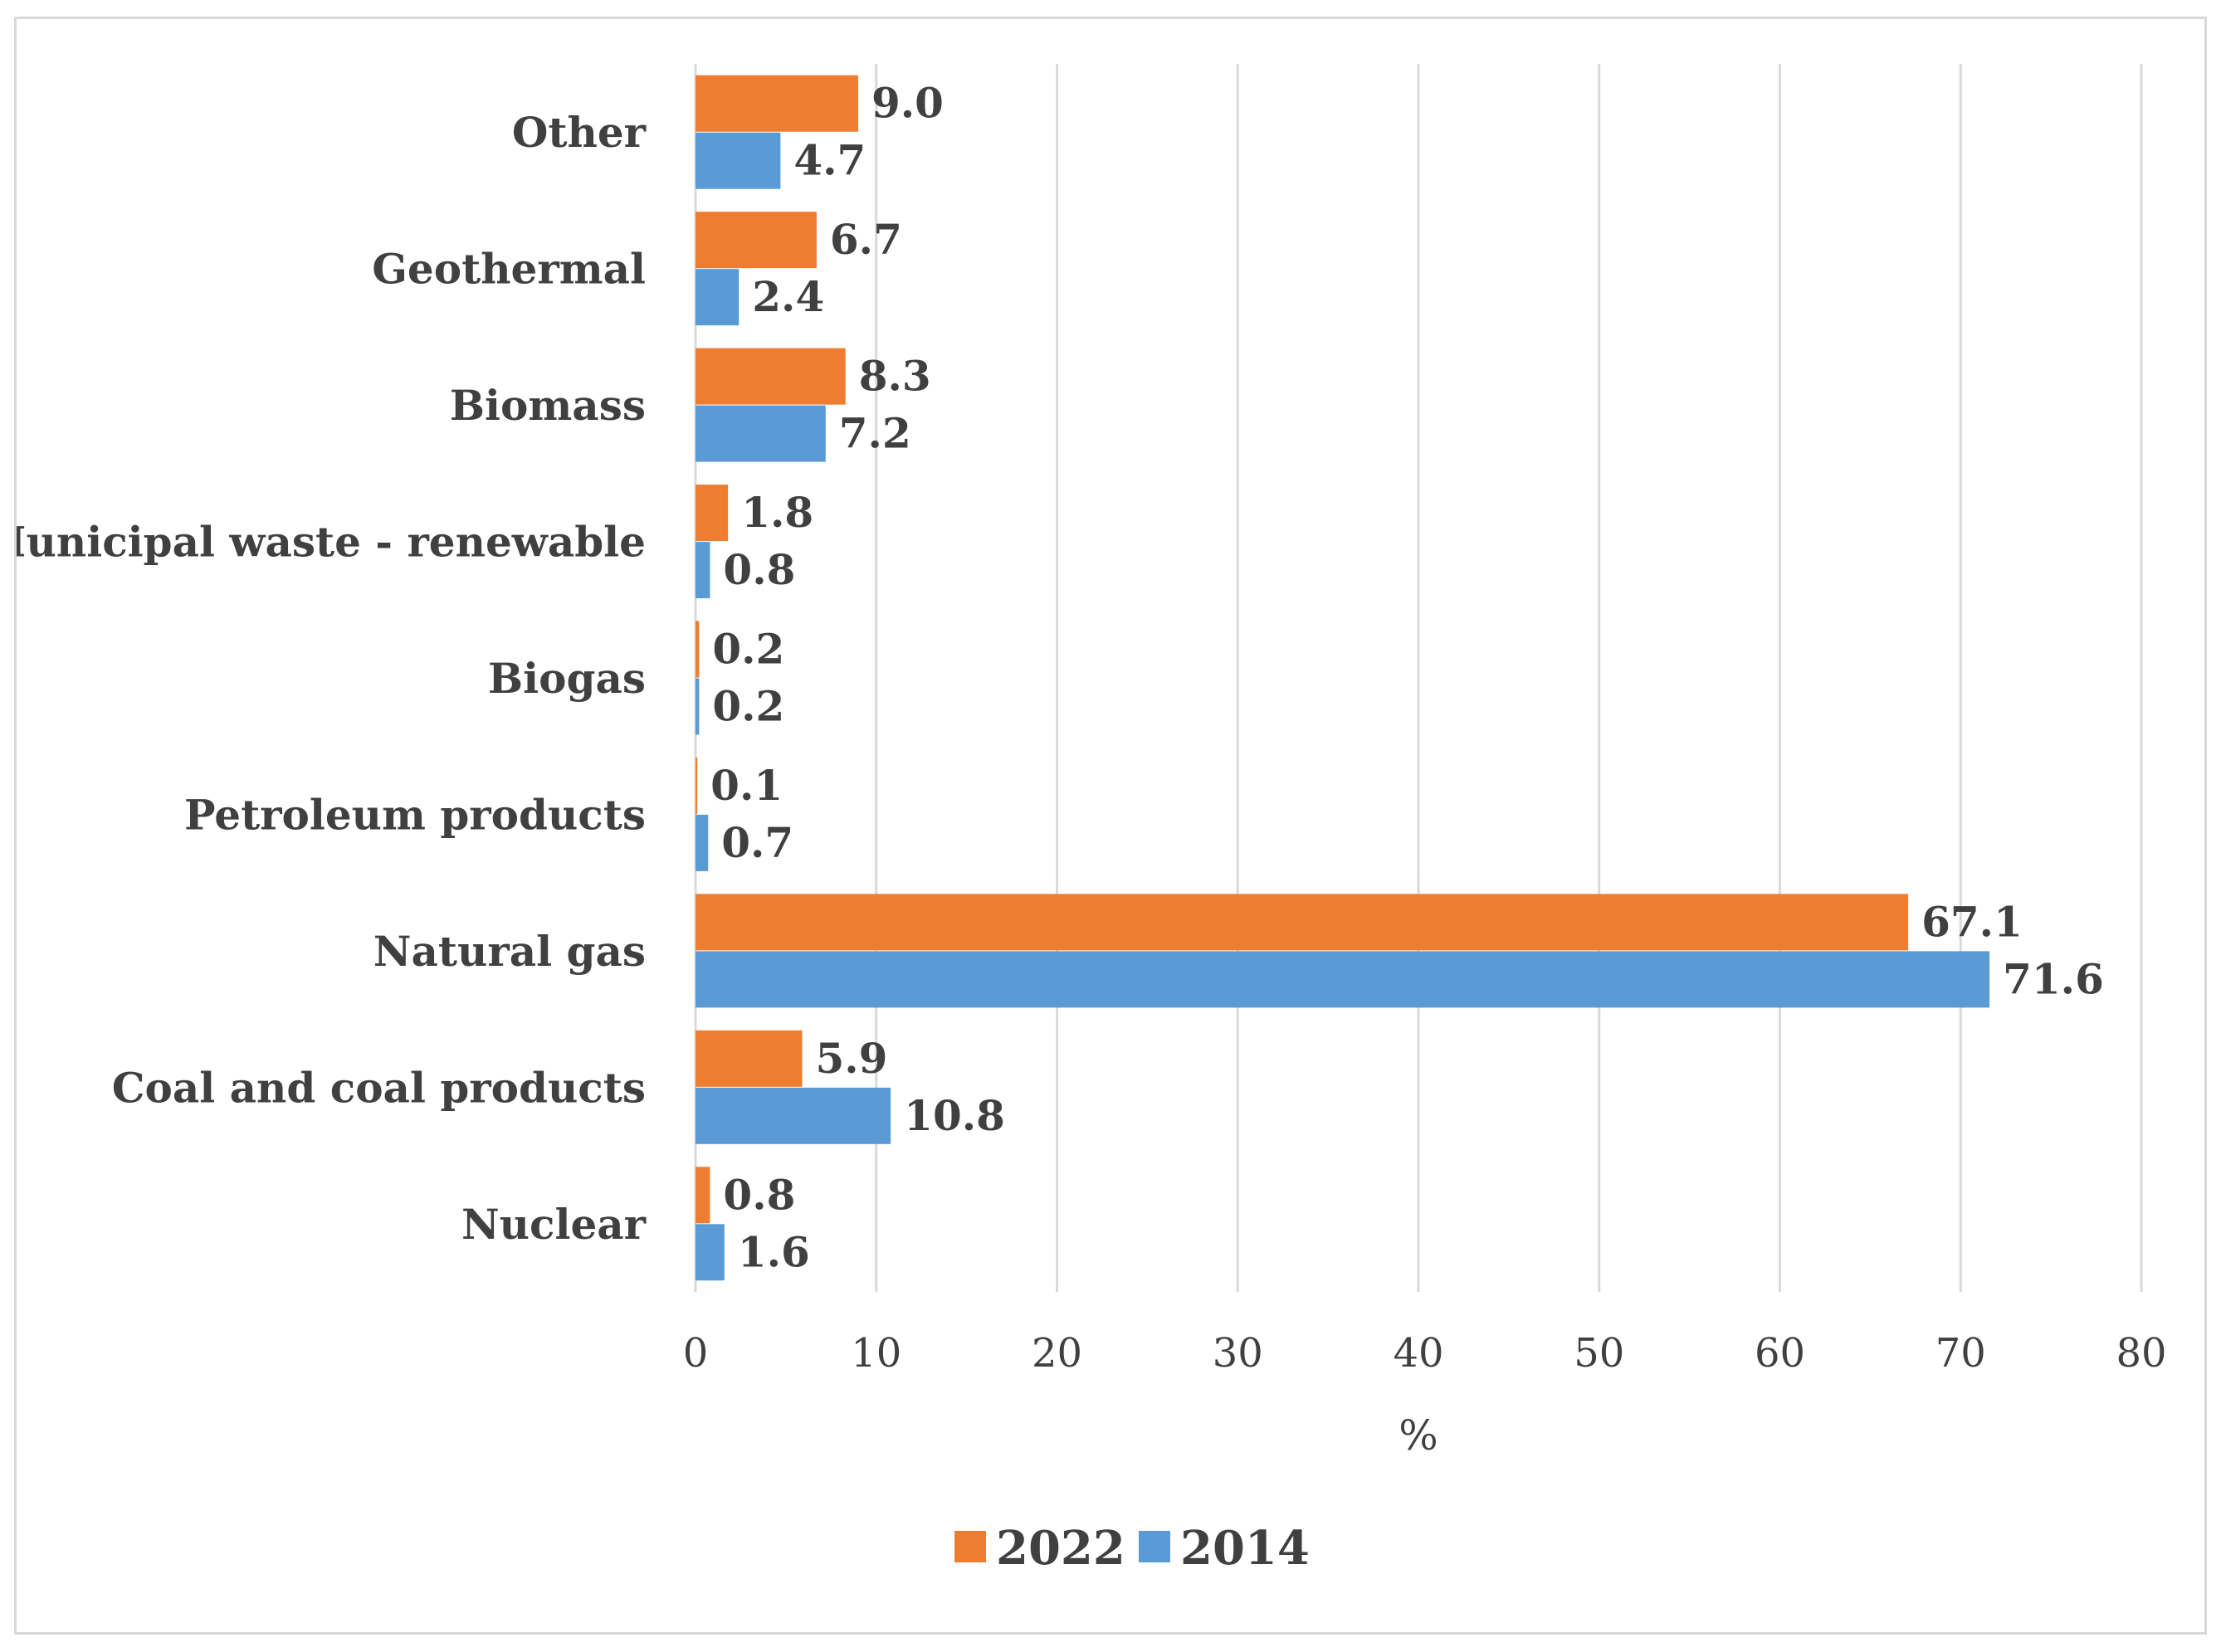 This screenshot has width=2221, height=1652. I want to click on data-label-2014: 0.2, so click(748, 707).